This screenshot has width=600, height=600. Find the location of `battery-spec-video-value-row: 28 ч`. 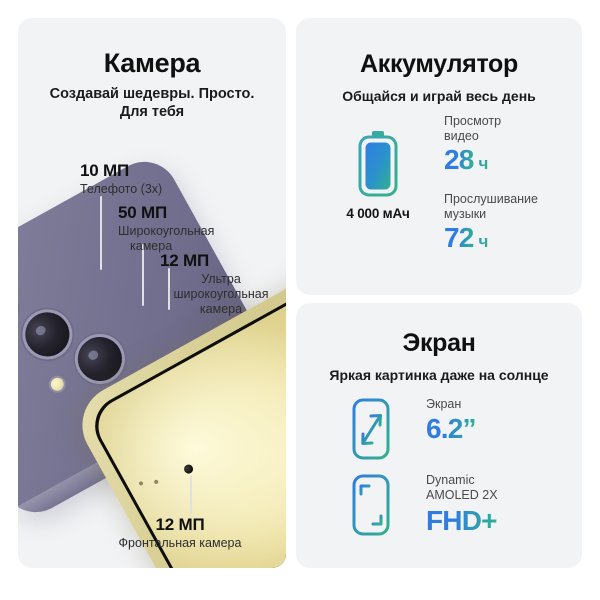

battery-spec-video-value-row: 28 ч is located at coordinates (510, 160).